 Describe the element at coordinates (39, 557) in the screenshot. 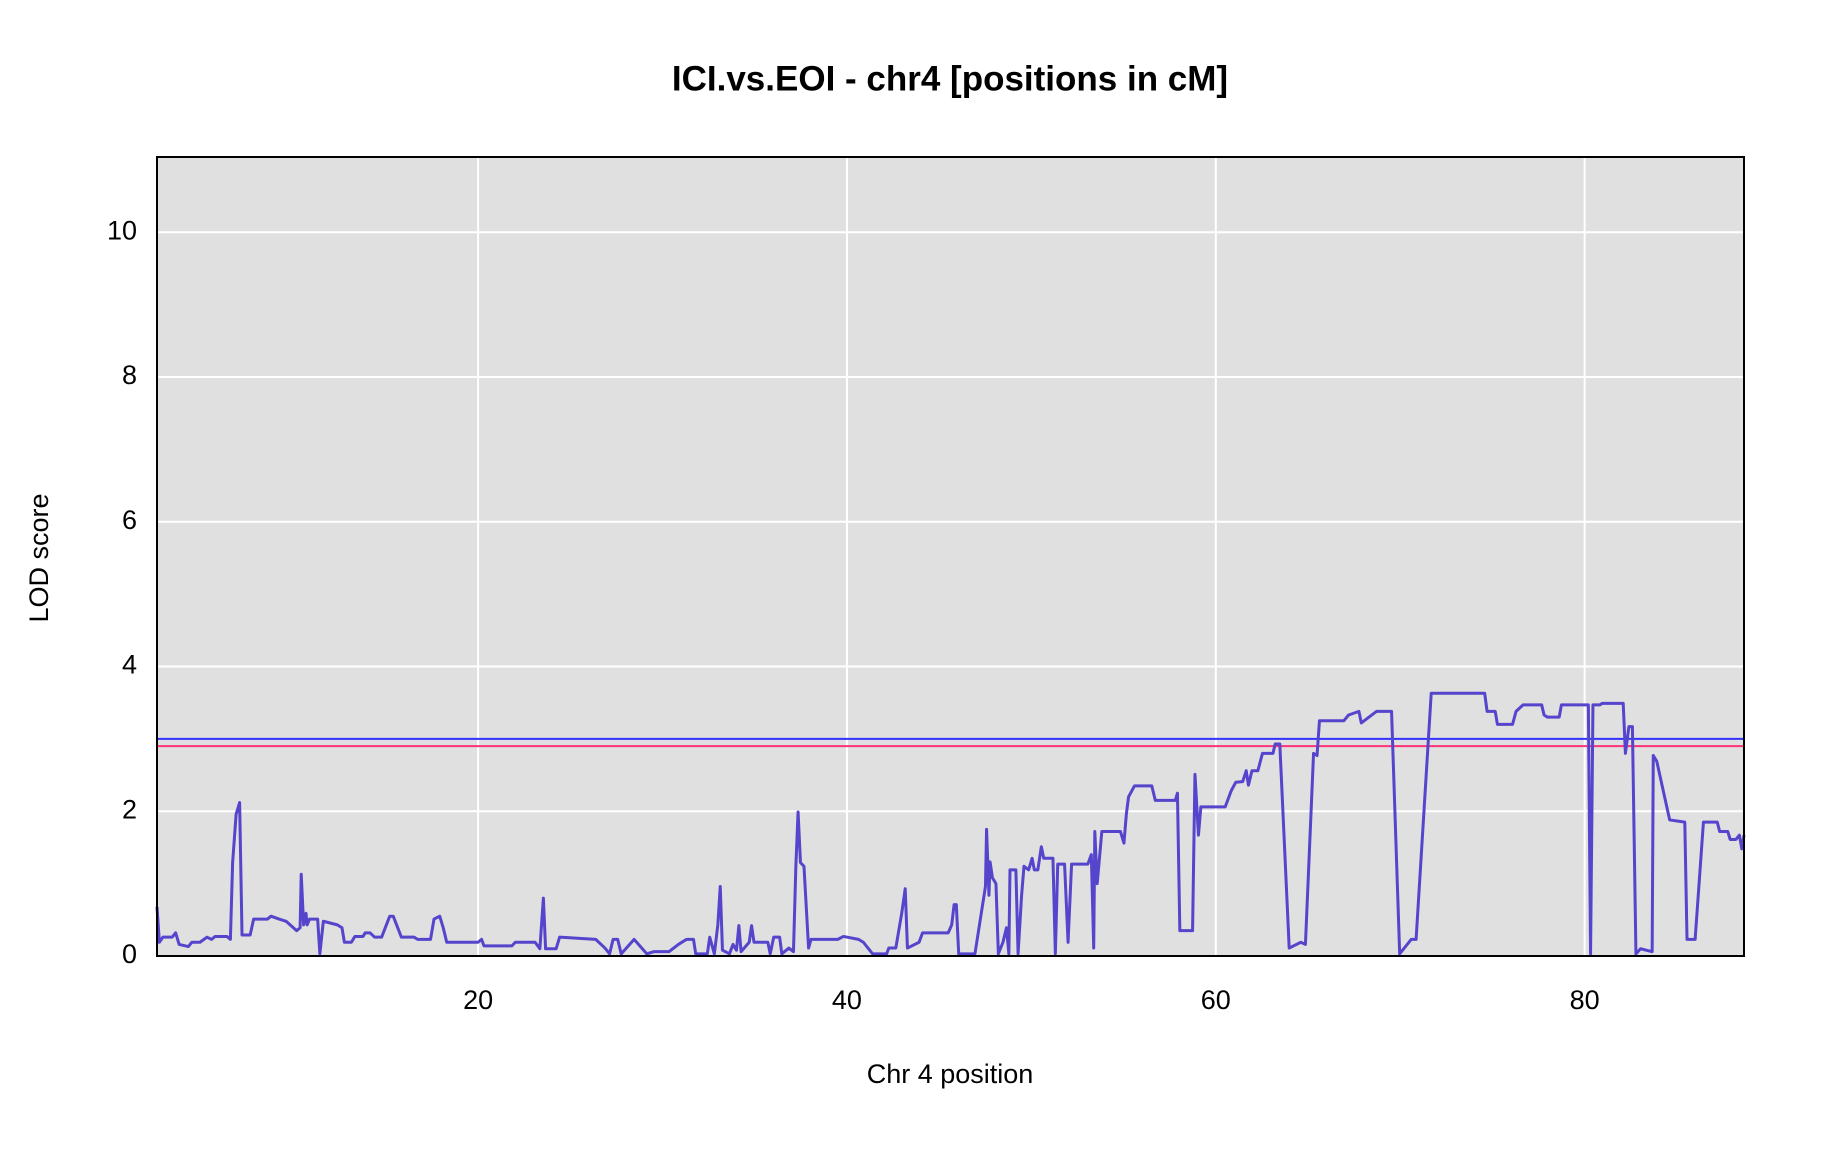

I see `y-axis-label: LOD score` at that location.